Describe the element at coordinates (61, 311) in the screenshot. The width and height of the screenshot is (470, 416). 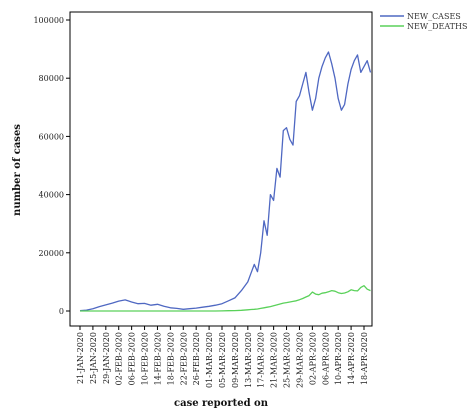
I see `y-tick-label-0: 0` at that location.